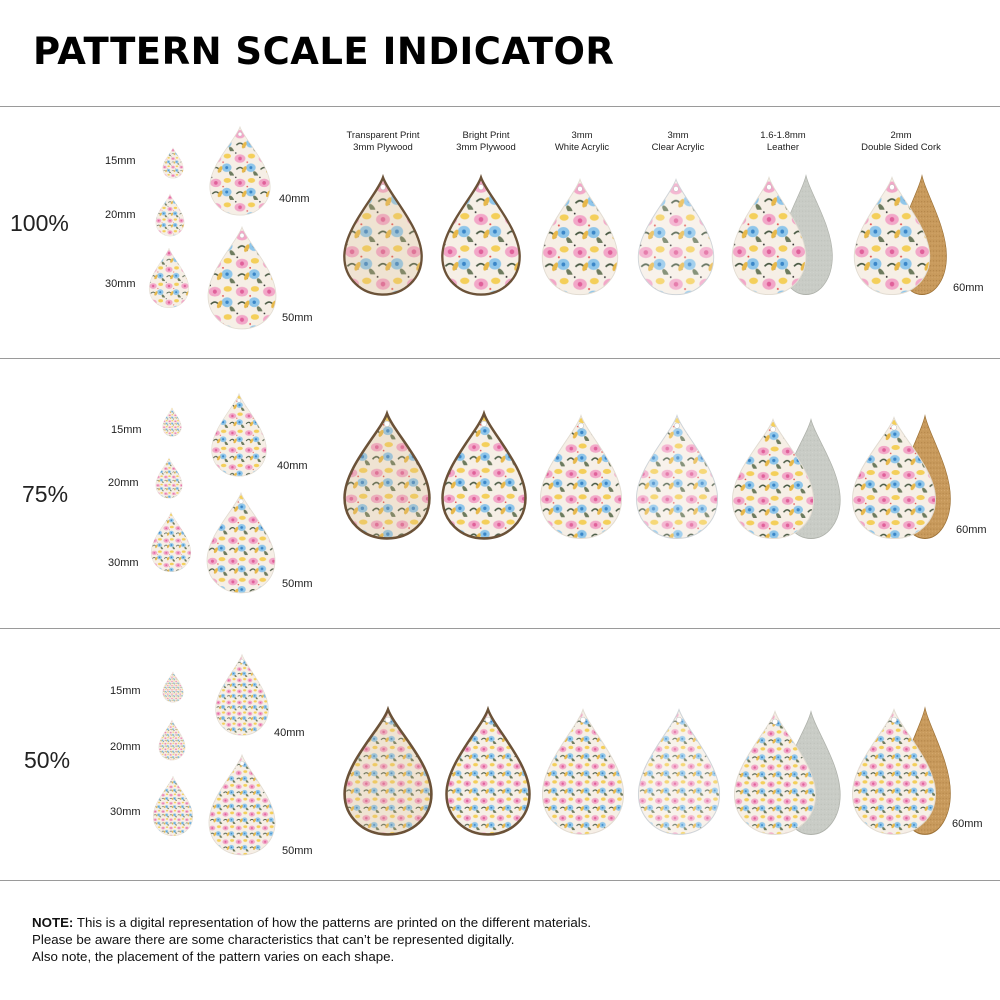 This screenshot has height=1000, width=1000. Describe the element at coordinates (901, 141) in the screenshot. I see `column-header-cork: 2mm Double Sided Cork` at that location.